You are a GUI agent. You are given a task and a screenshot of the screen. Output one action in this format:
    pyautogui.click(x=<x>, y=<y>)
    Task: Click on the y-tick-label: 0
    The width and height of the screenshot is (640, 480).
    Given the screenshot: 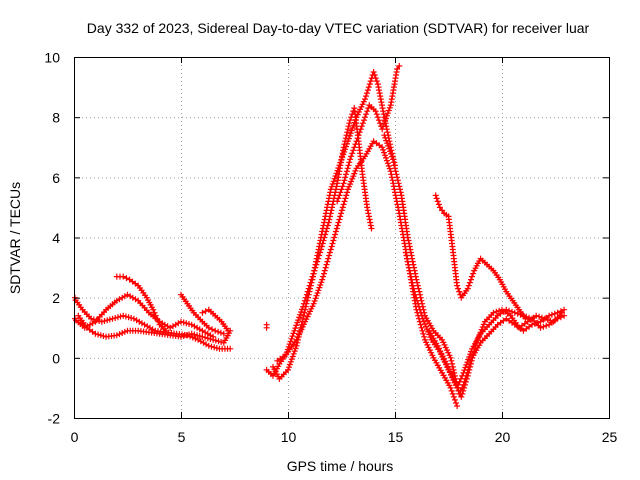 What is the action you would take?
    pyautogui.click(x=56, y=358)
    